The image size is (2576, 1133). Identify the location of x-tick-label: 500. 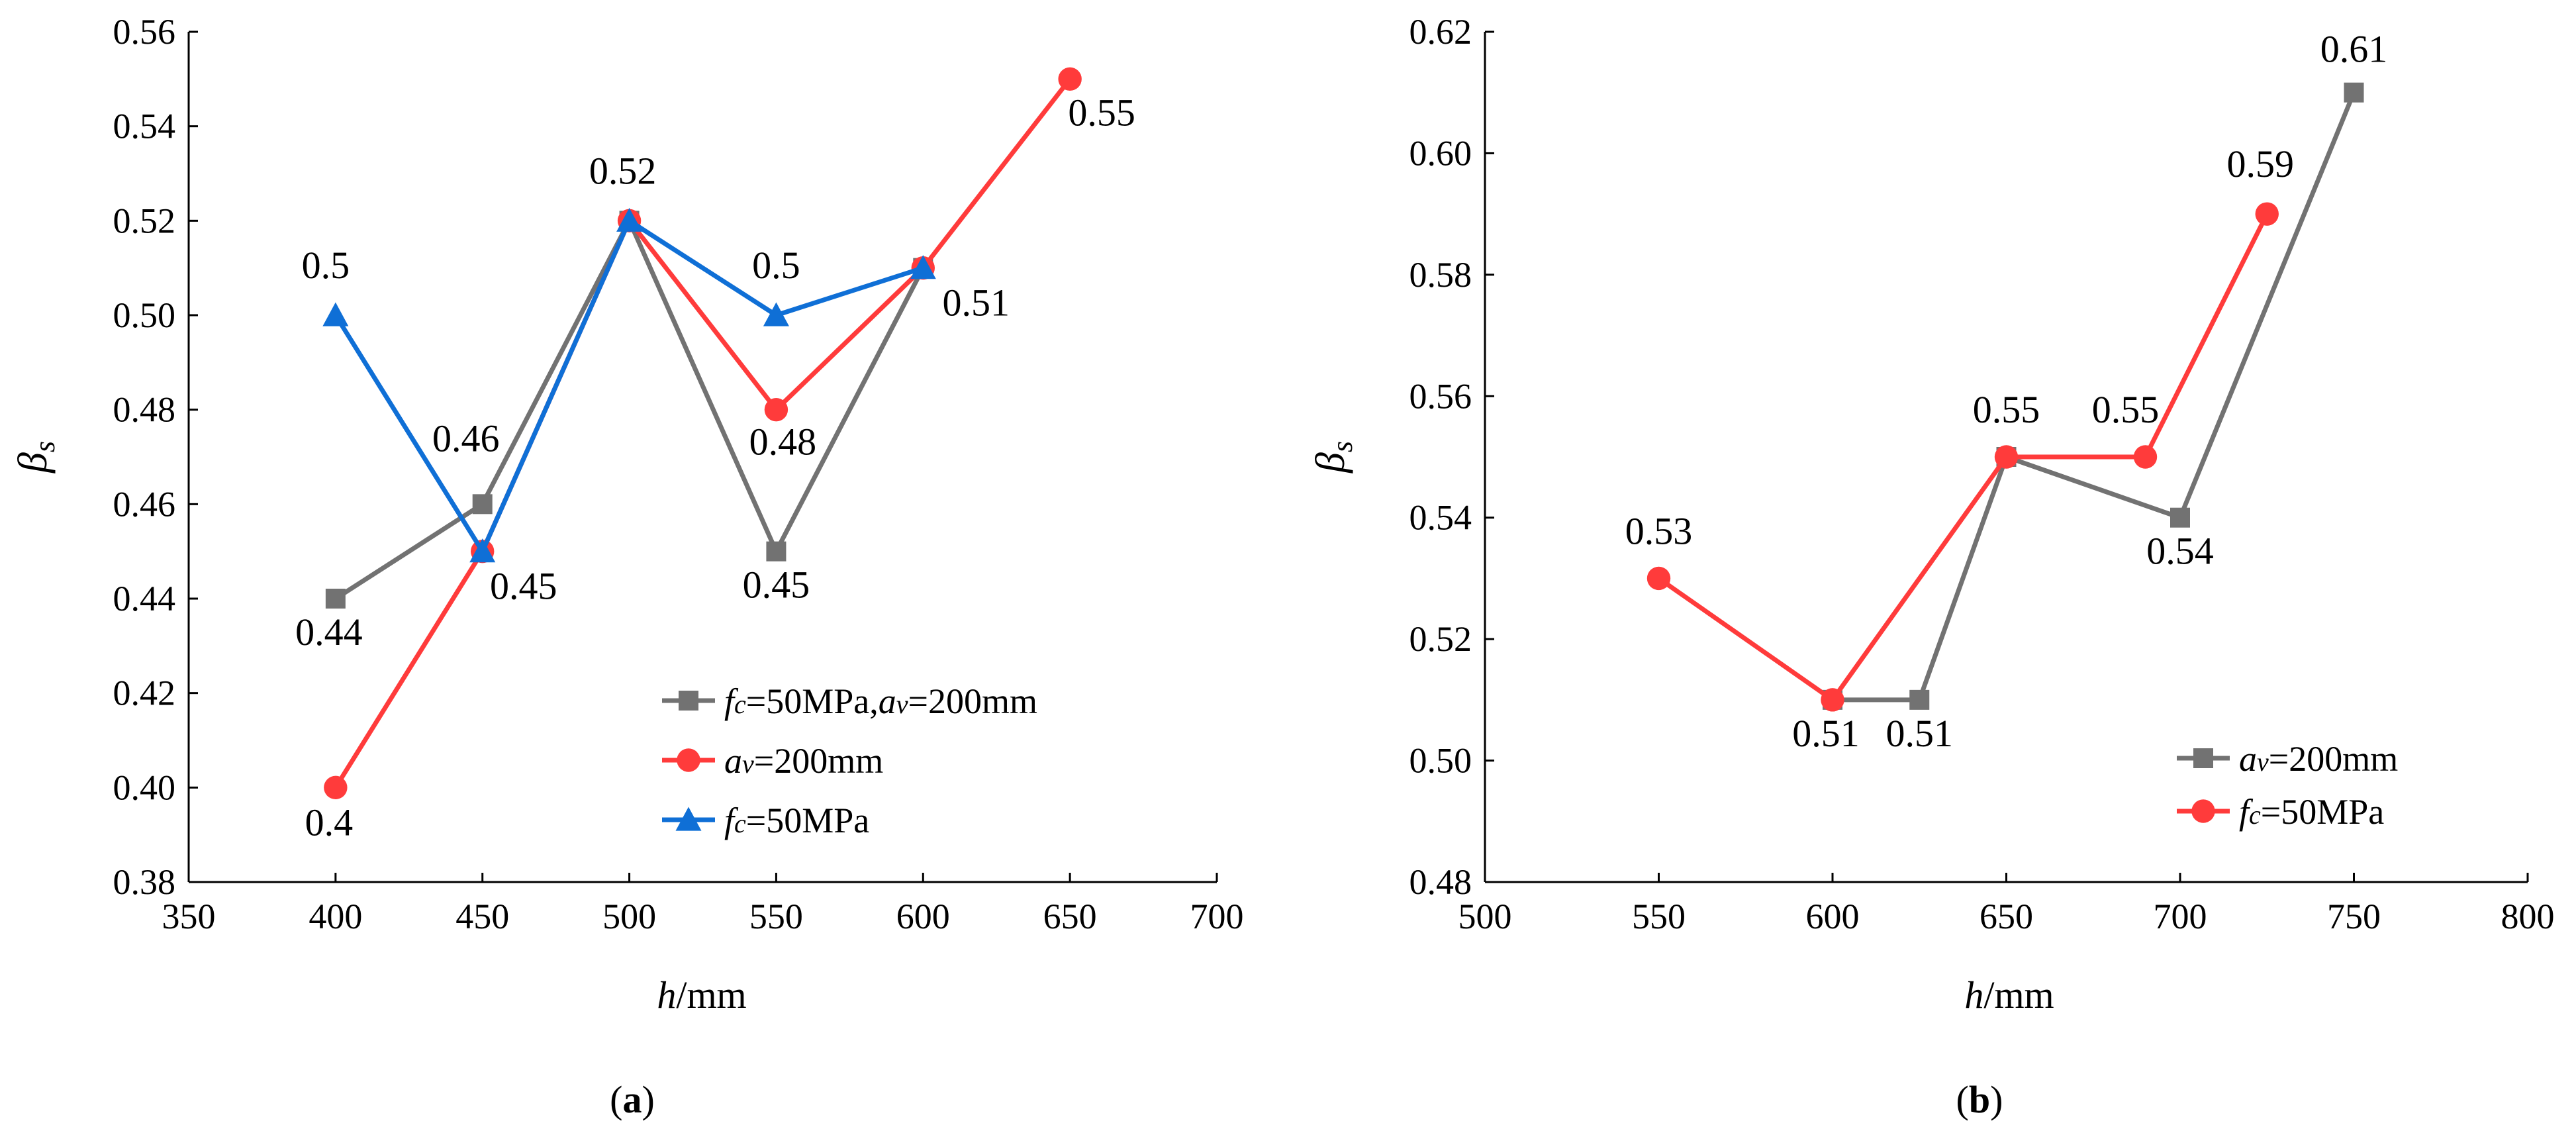
(1485, 916).